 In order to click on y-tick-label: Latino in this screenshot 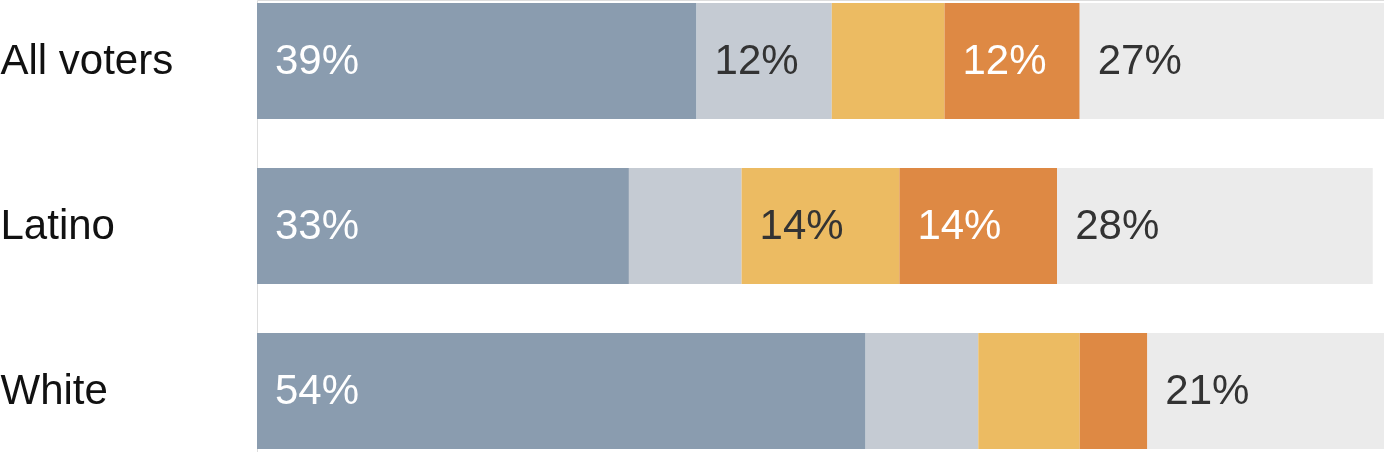, I will do `click(57, 224)`.